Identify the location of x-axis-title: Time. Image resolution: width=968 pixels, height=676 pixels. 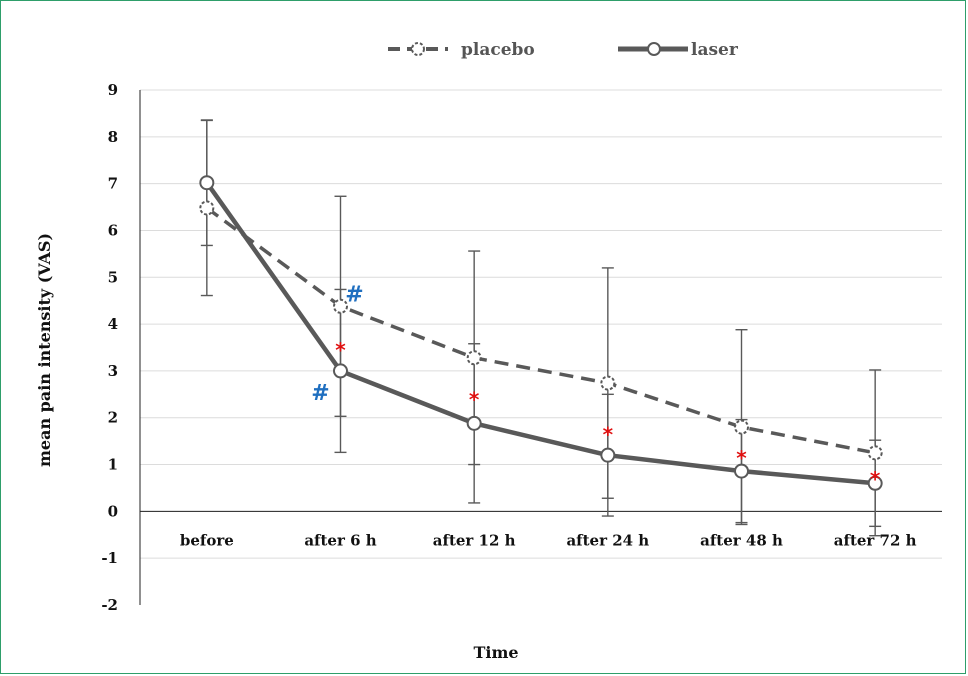
(495, 652).